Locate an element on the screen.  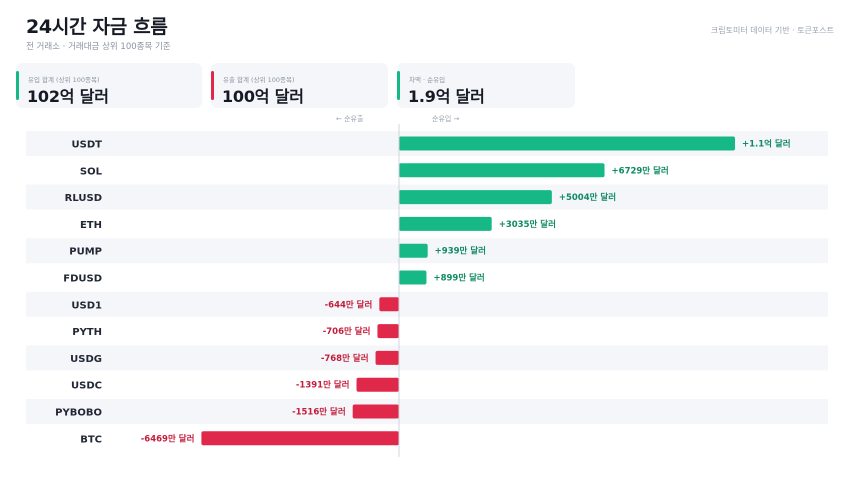
category-label: PYBOBO is located at coordinates (78, 413).